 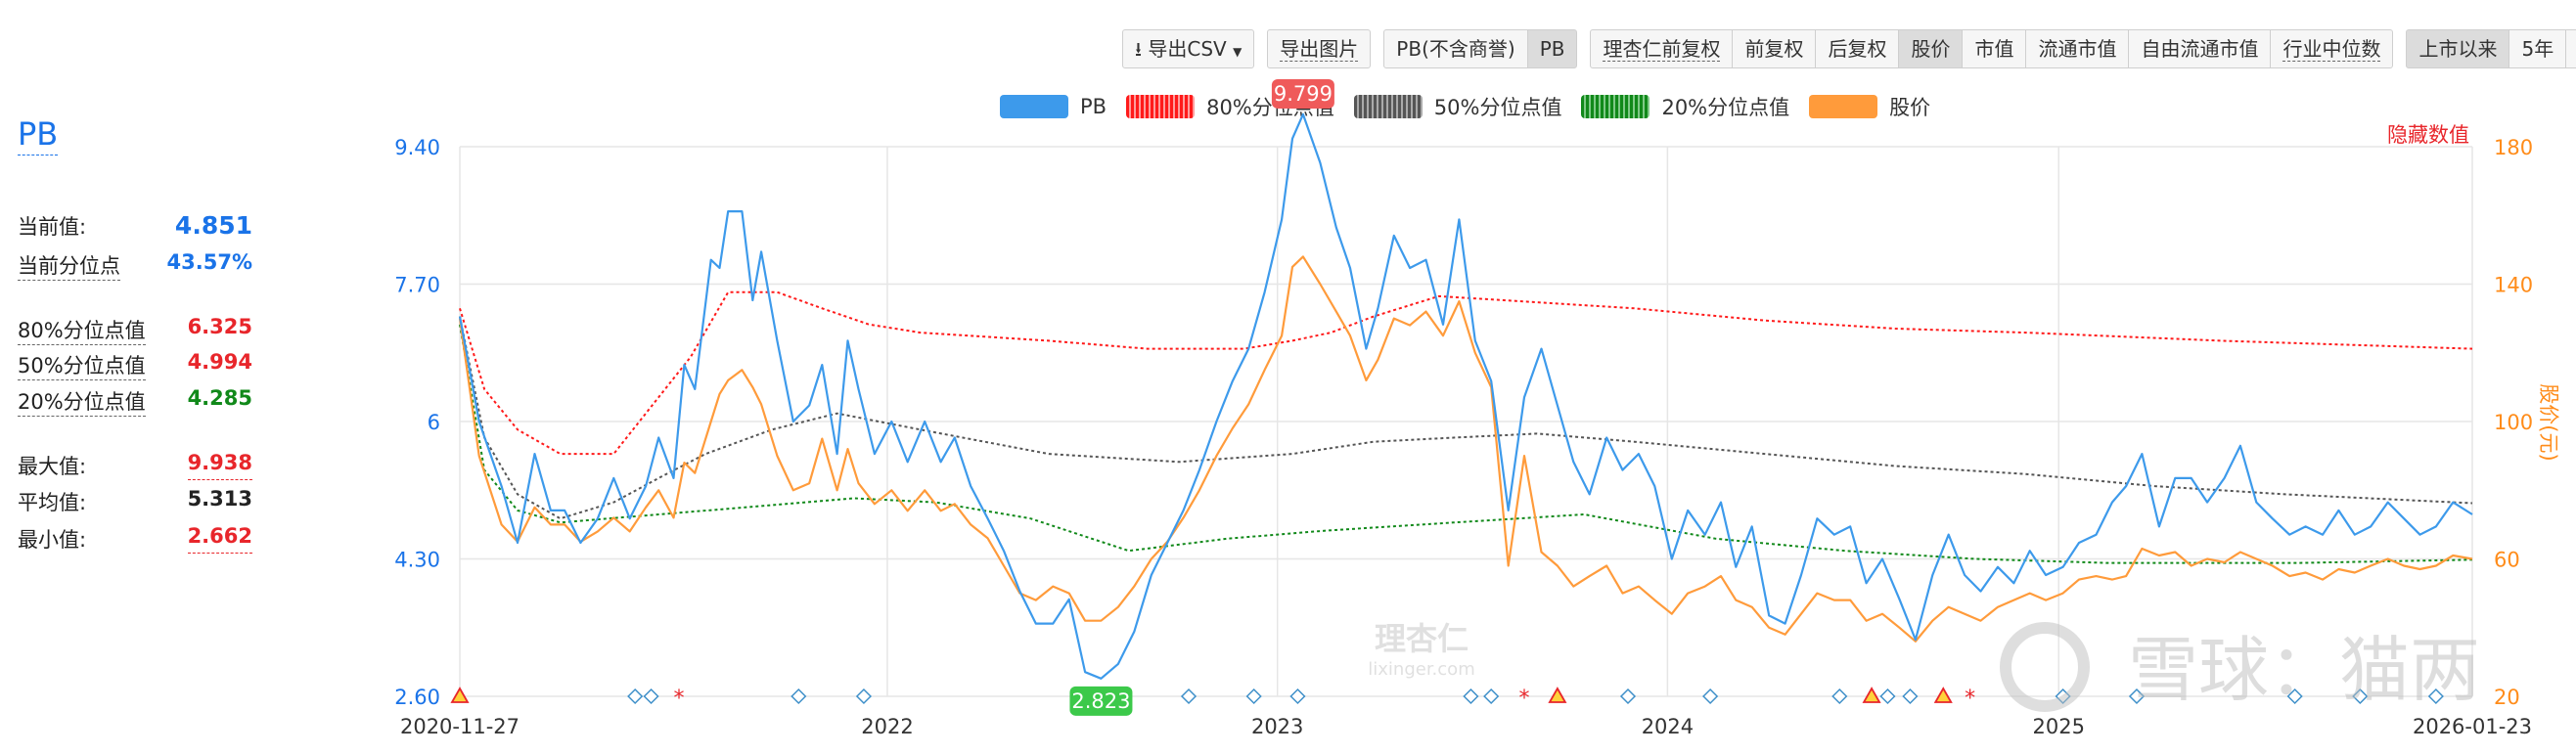 What do you see at coordinates (82, 330) in the screenshot?
I see `stat-p80-label: 80%分位点值` at bounding box center [82, 330].